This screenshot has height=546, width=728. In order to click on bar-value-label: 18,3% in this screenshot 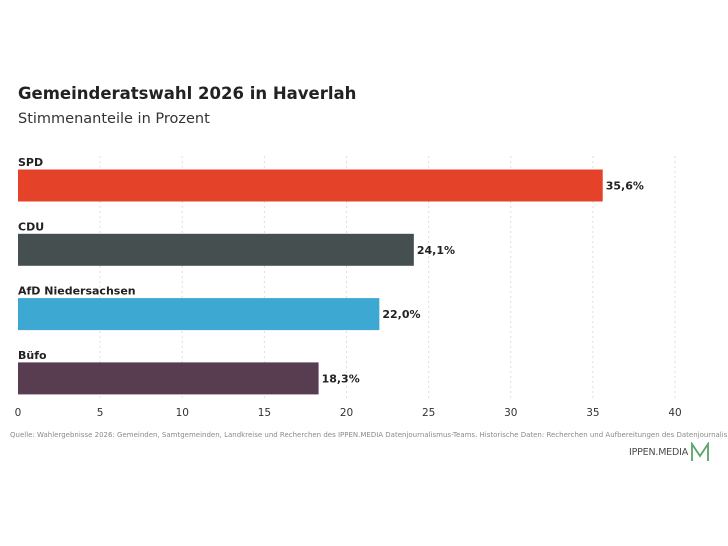, I will do `click(341, 378)`.